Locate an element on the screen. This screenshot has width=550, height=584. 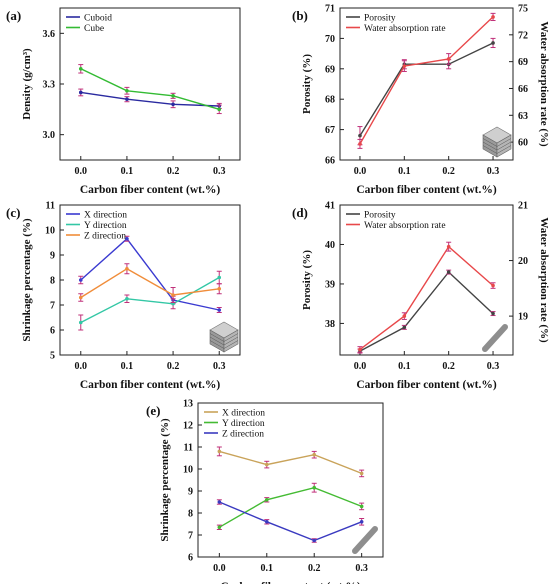
y-right-tick-label: 20 is located at coordinates (523, 261).